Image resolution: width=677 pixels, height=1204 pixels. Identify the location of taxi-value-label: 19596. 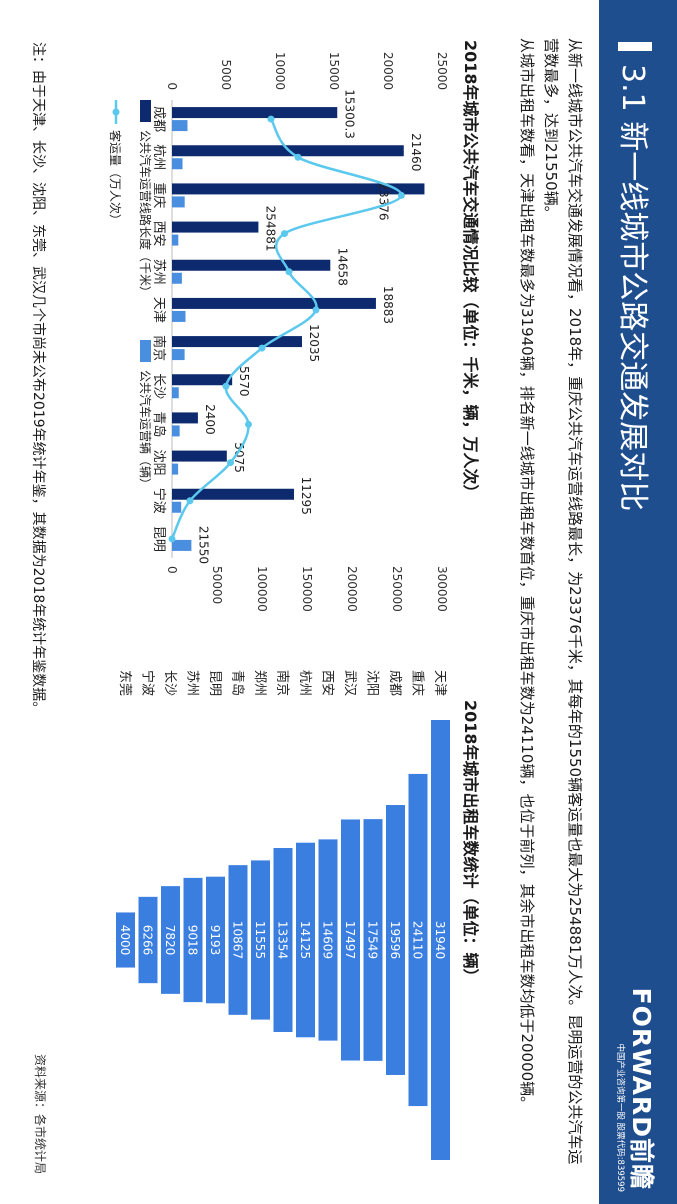
(395, 940).